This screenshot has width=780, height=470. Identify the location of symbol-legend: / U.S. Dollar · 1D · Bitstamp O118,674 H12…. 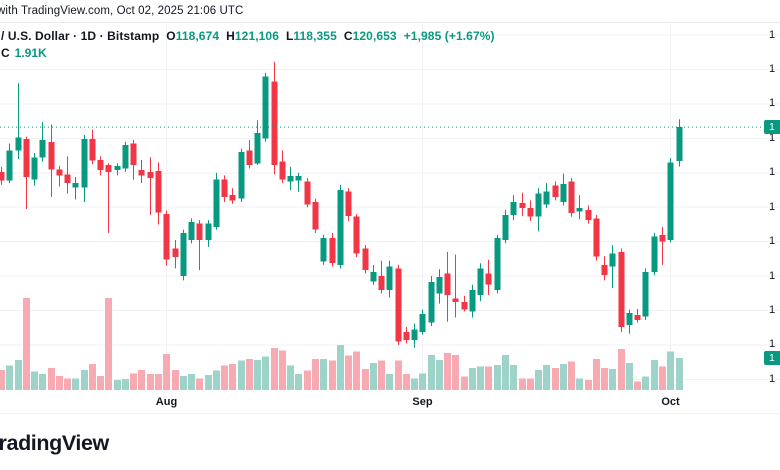
(248, 36).